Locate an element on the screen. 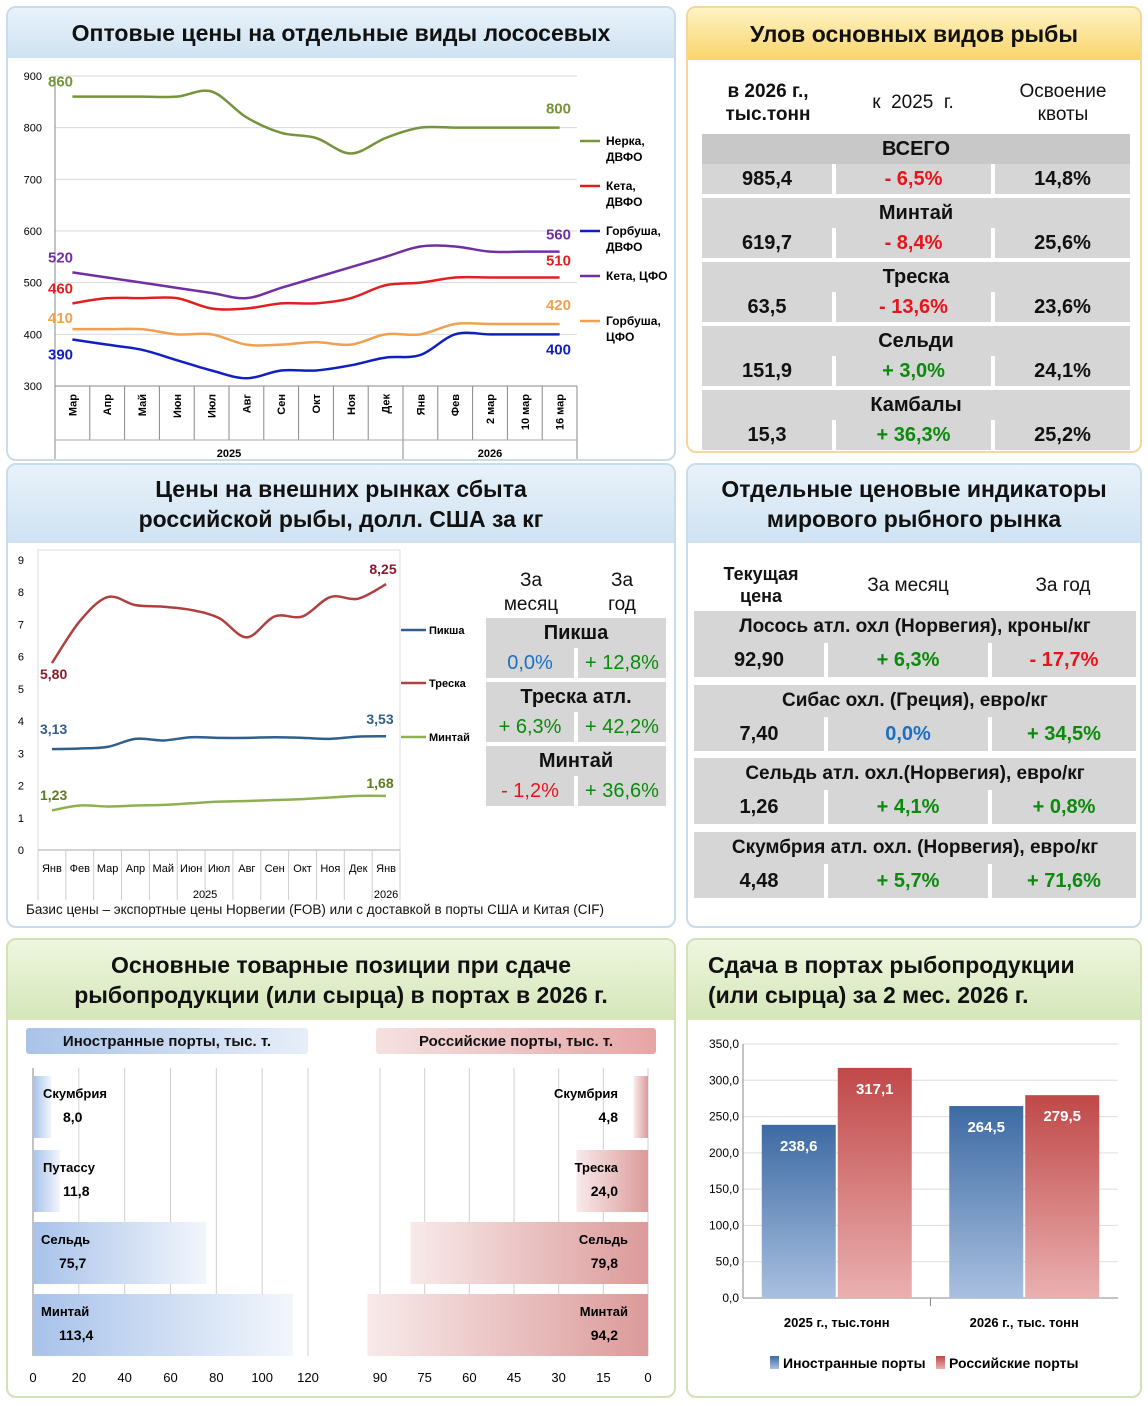 This screenshot has height=1406, width=1148. export-row-month: + 6,3% is located at coordinates (530, 727).